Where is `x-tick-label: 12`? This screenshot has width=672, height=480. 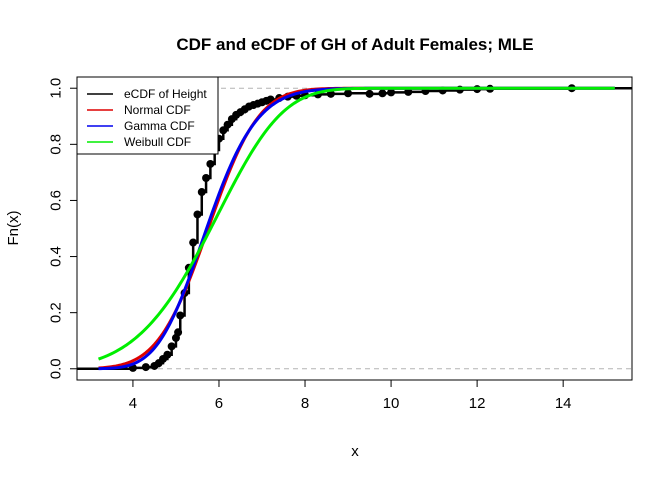 x-tick-label: 12 is located at coordinates (477, 403).